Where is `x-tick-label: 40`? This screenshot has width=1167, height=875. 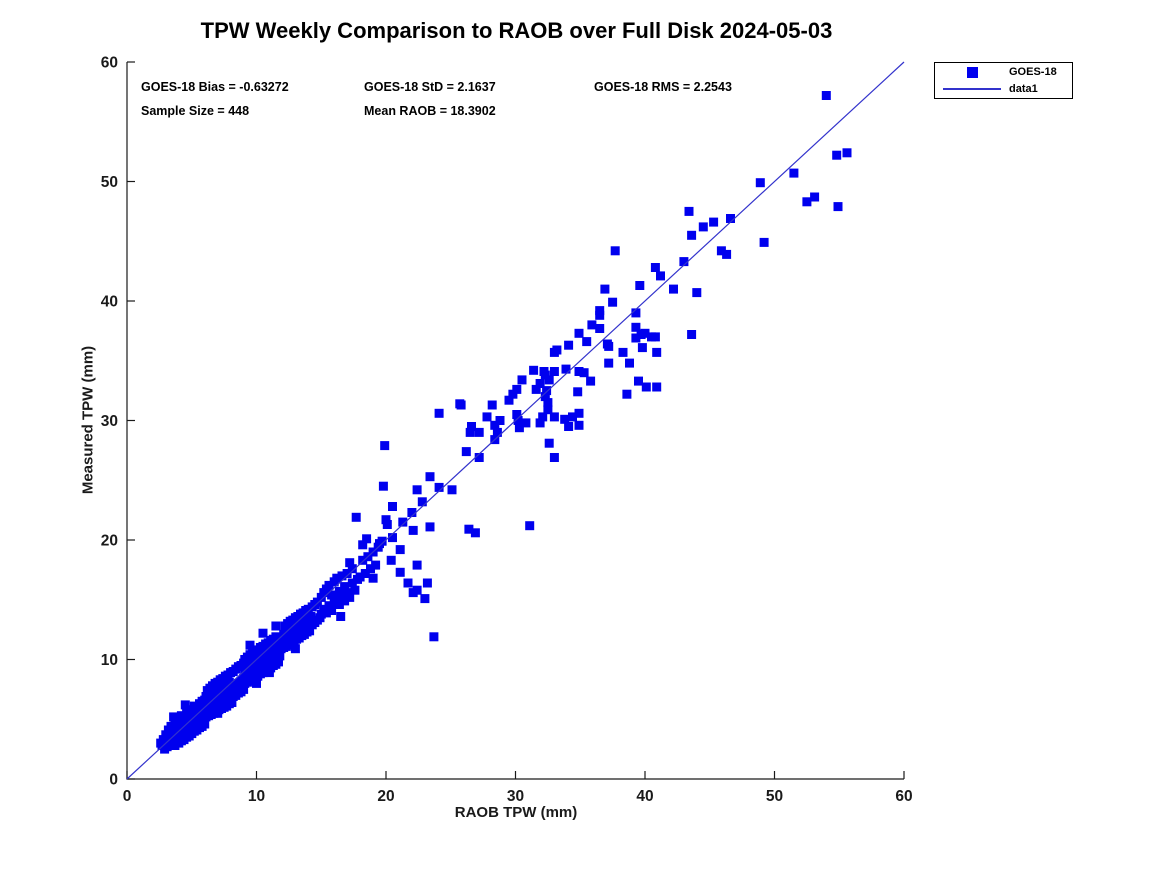 x-tick-label: 40 is located at coordinates (644, 796).